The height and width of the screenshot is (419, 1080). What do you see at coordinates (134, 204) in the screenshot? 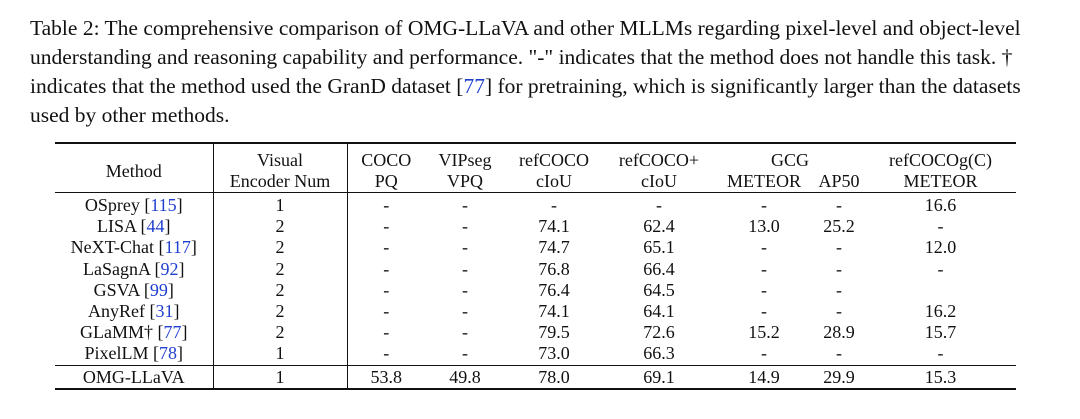
I see `method-cell: OSprey [115]` at bounding box center [134, 204].